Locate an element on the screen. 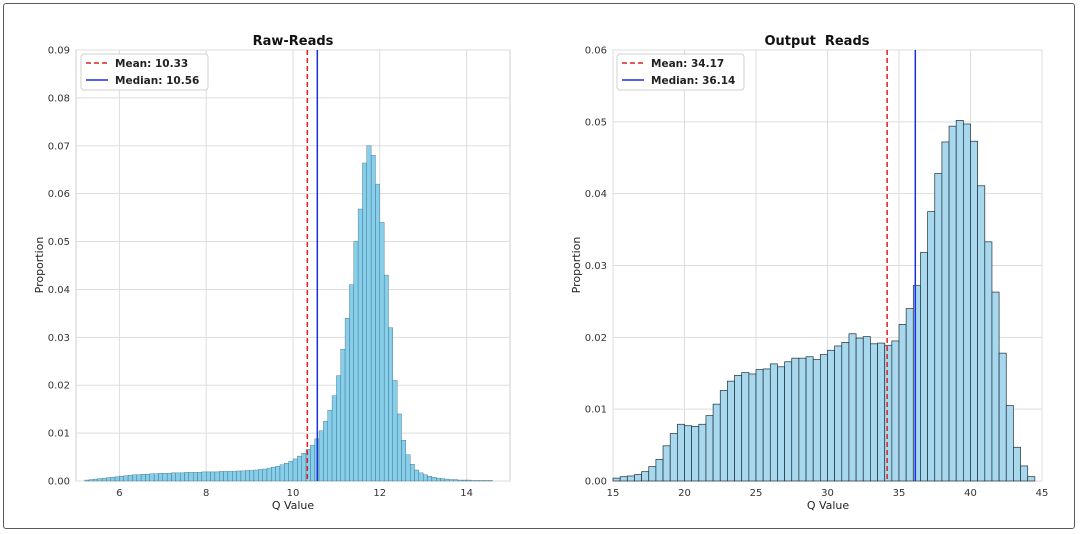 This screenshot has width=1080, height=534. output-reads-legend-box is located at coordinates (680, 72).